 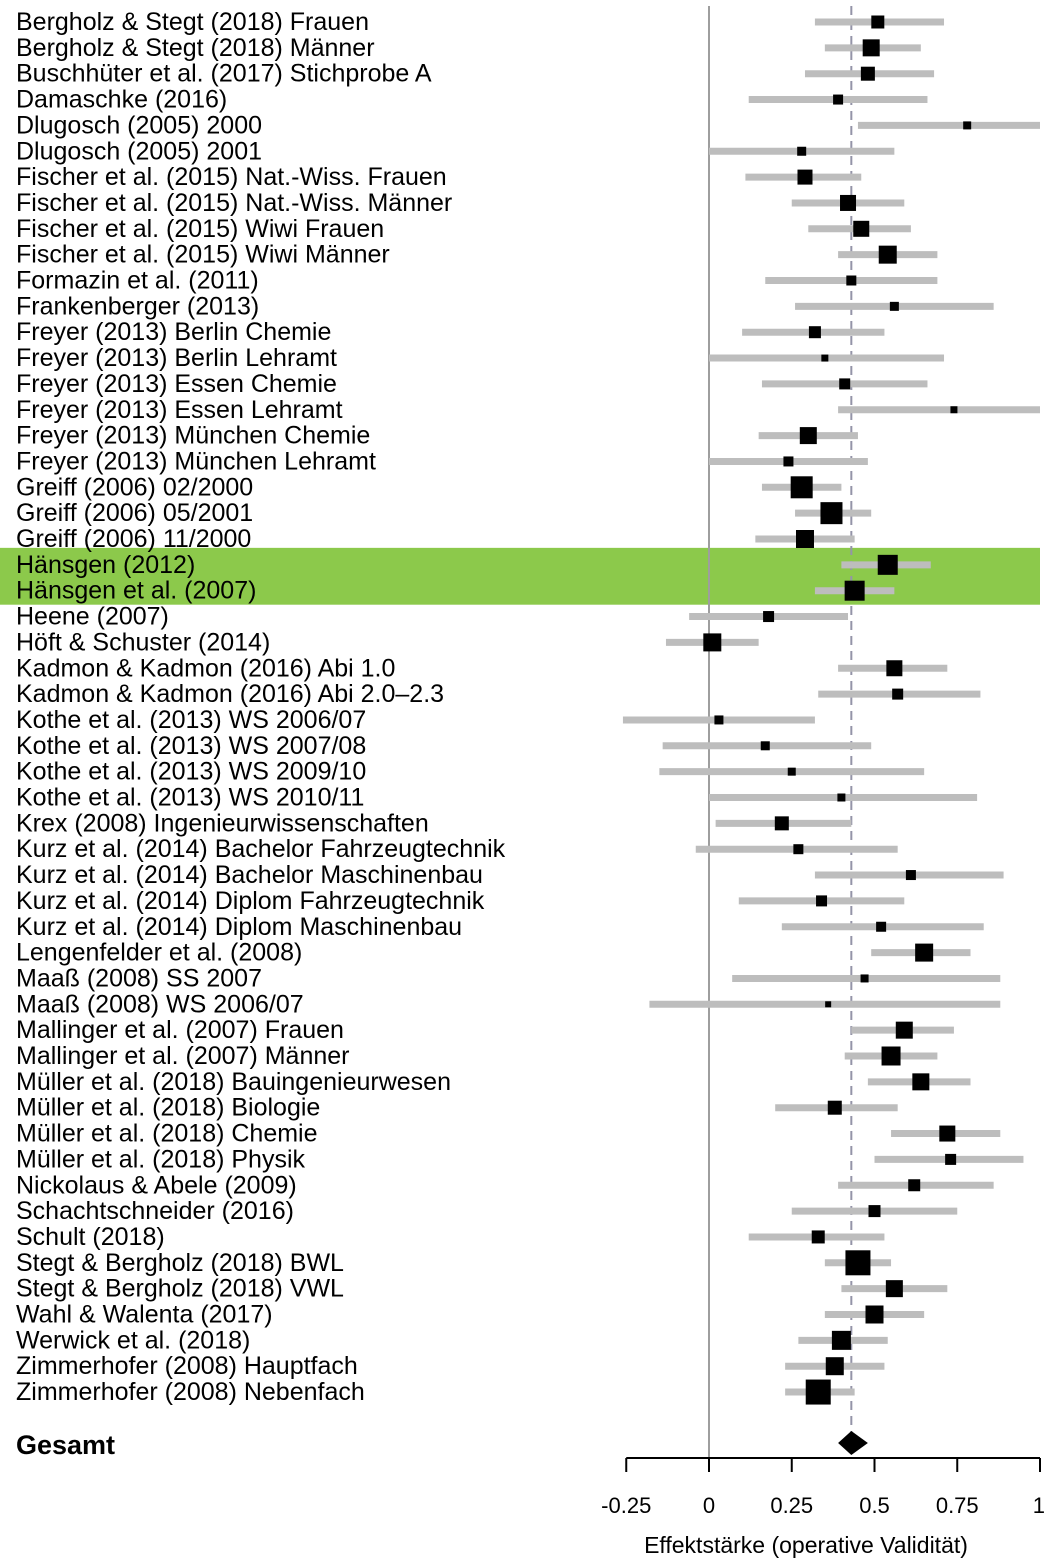 I want to click on highlight-band, so click(x=520, y=576).